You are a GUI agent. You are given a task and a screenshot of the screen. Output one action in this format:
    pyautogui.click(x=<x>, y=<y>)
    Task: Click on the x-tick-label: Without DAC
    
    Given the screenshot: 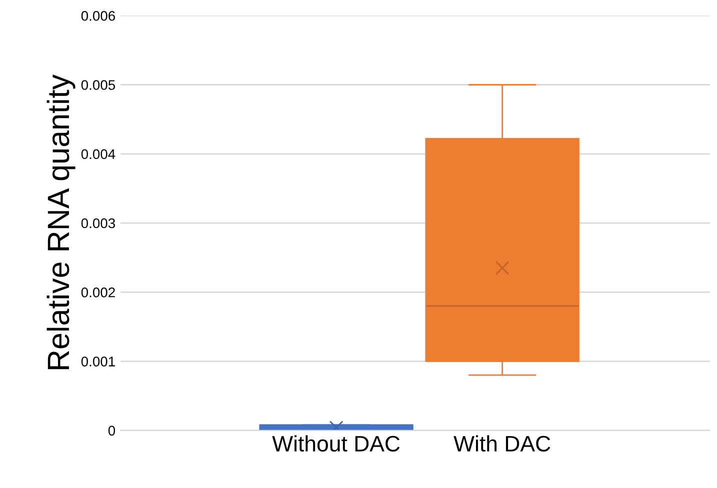 What is the action you would take?
    pyautogui.click(x=336, y=443)
    